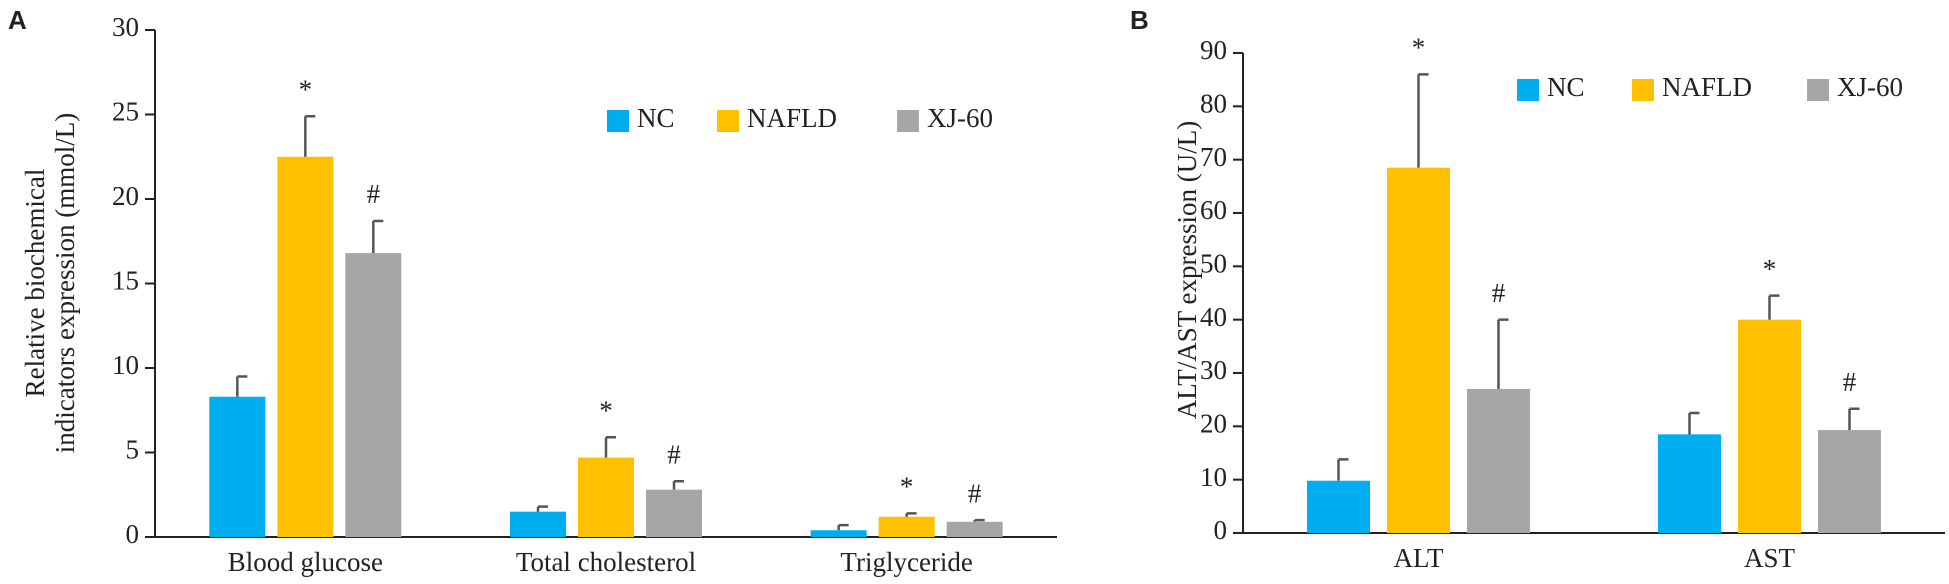 This screenshot has height=584, width=1949. I want to click on y-tick-label: 25, so click(125, 112).